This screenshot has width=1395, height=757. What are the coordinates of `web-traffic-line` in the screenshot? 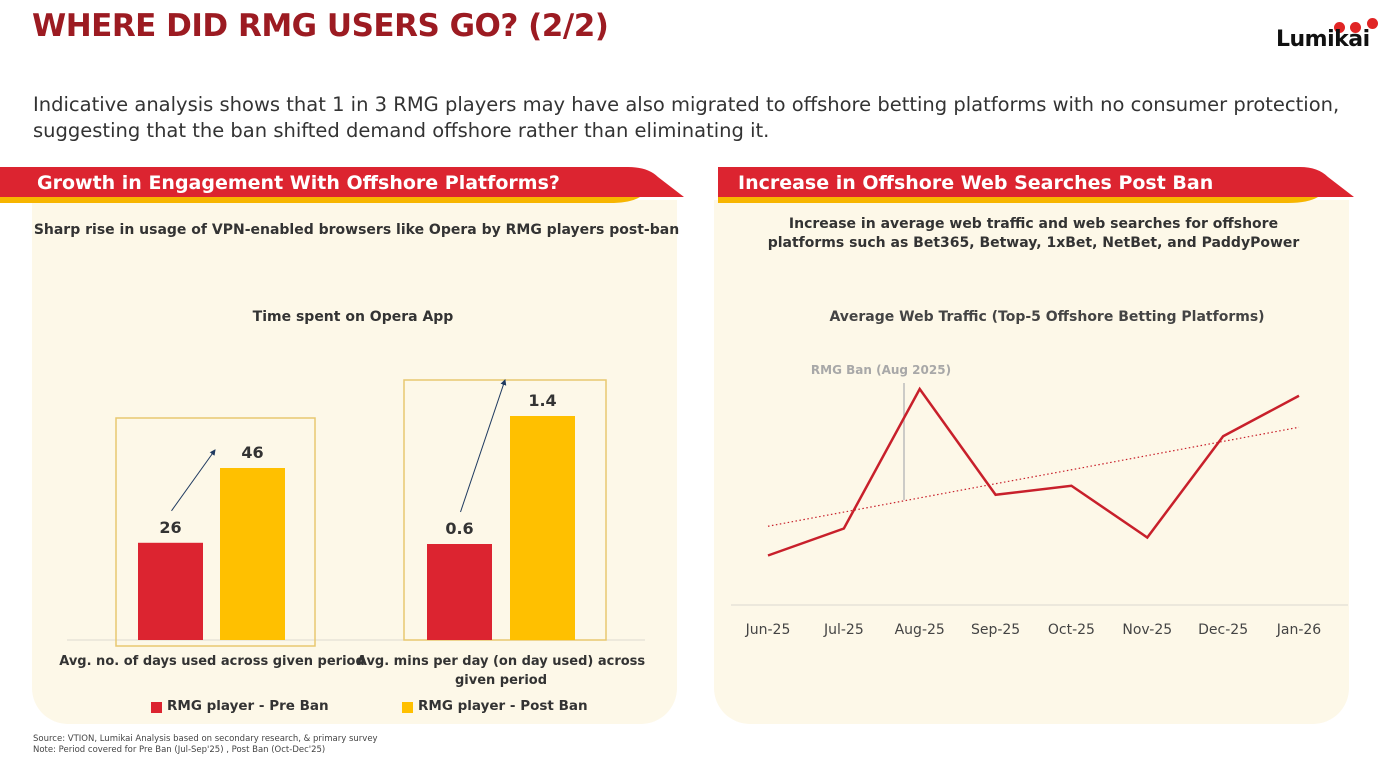 It's located at (1033, 471).